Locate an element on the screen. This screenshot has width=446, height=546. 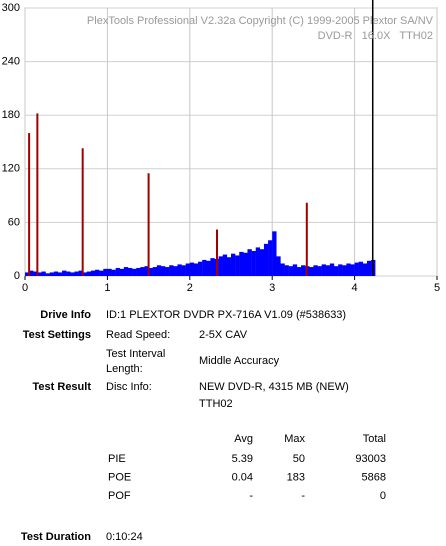
y-tick-label: 60 is located at coordinates (14, 222).